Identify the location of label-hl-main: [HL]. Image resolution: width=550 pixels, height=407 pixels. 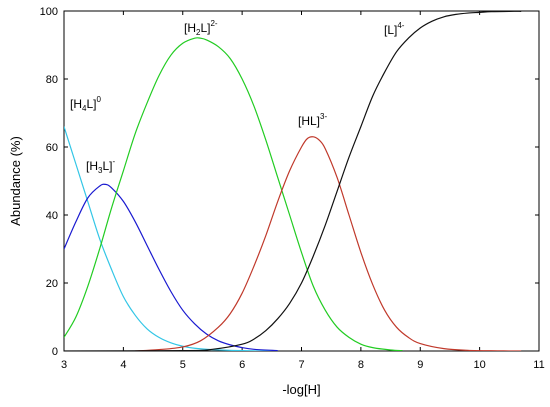
(309, 121).